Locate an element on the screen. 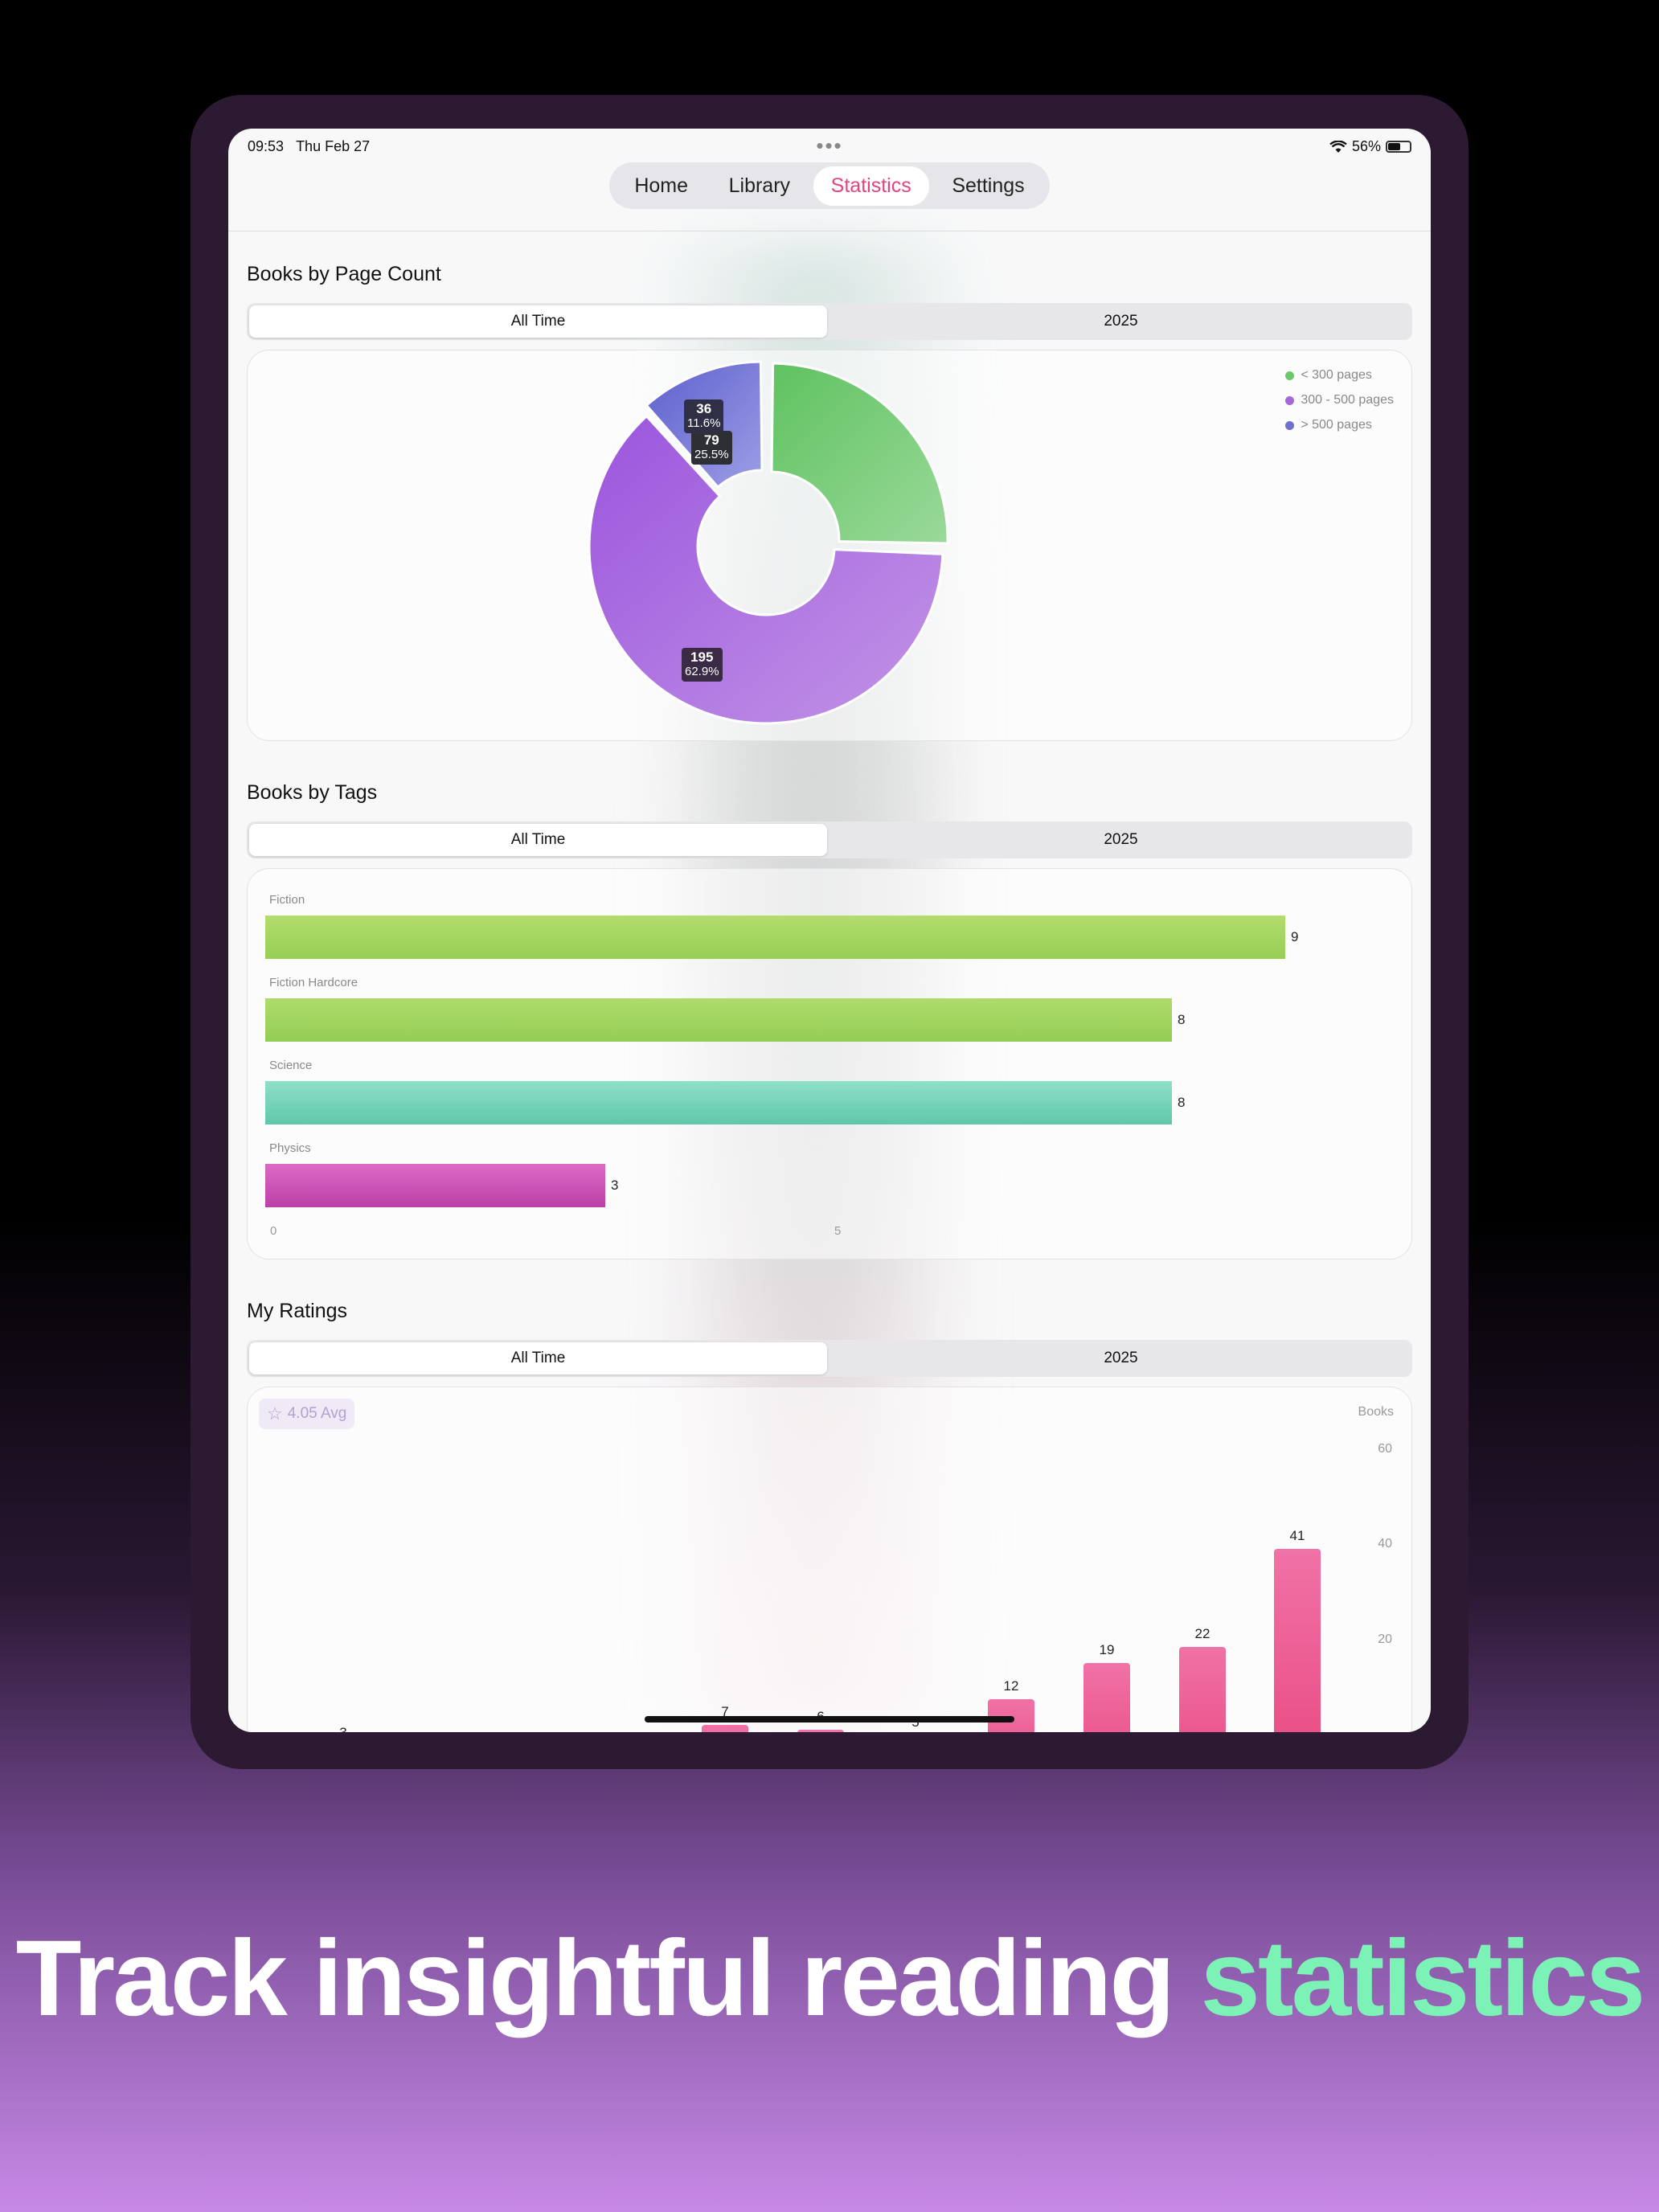 Image resolution: width=1659 pixels, height=2212 pixels. x-axis-tick: 5 is located at coordinates (838, 1231).